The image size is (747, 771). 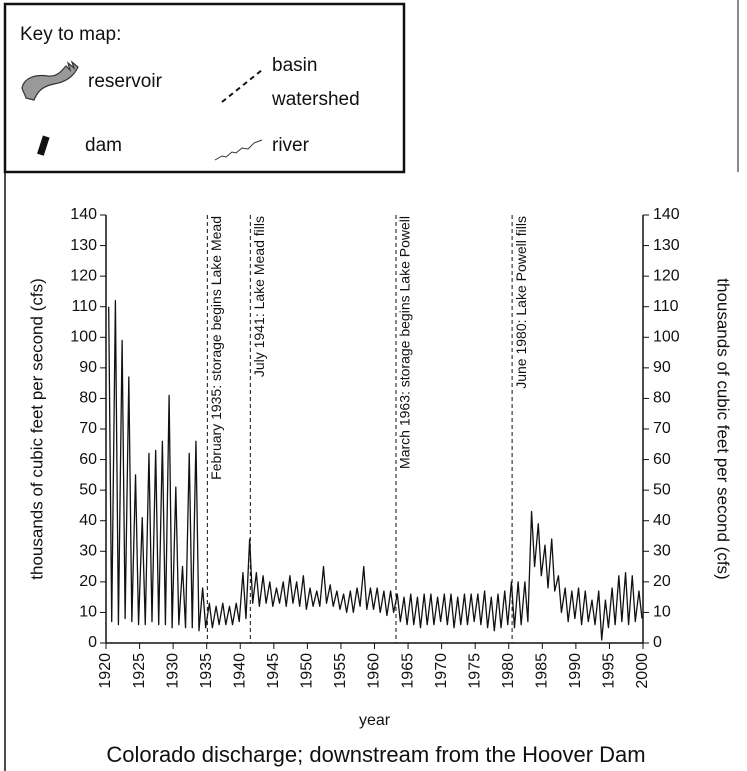 I want to click on key-watershed: watershed, so click(x=315, y=99).